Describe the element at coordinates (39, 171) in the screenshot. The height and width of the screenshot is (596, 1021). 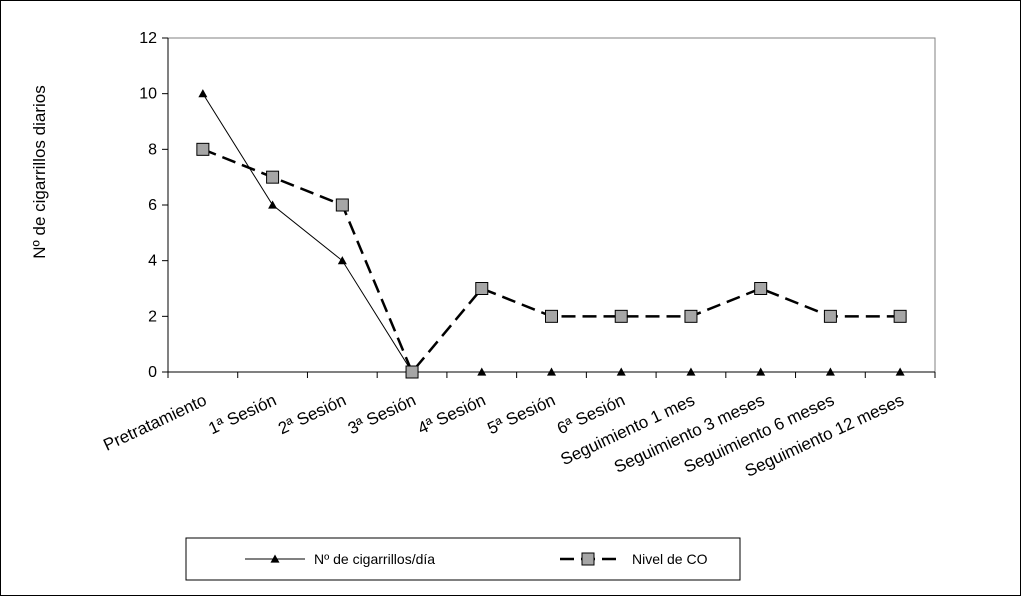
I see `y-axis-label: Nº de cigarrillos diarios` at that location.